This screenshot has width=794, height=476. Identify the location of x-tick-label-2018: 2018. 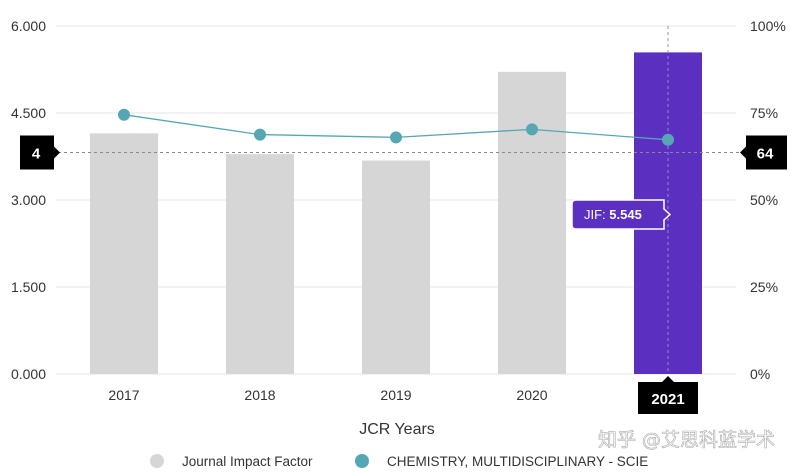
(259, 395).